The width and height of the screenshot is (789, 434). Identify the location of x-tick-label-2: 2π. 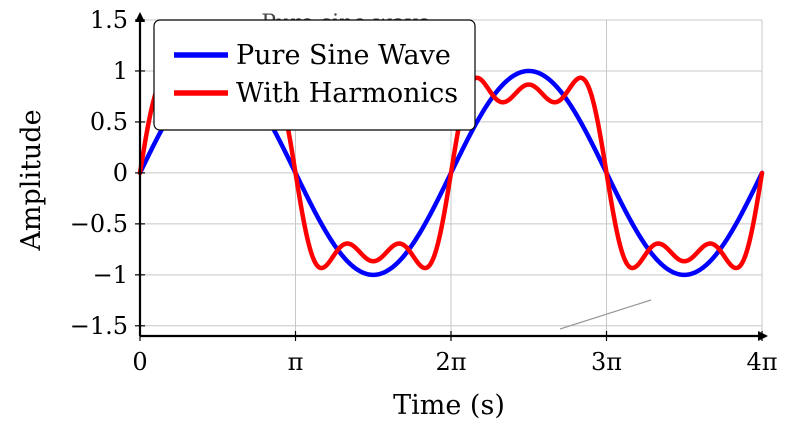
(450, 362).